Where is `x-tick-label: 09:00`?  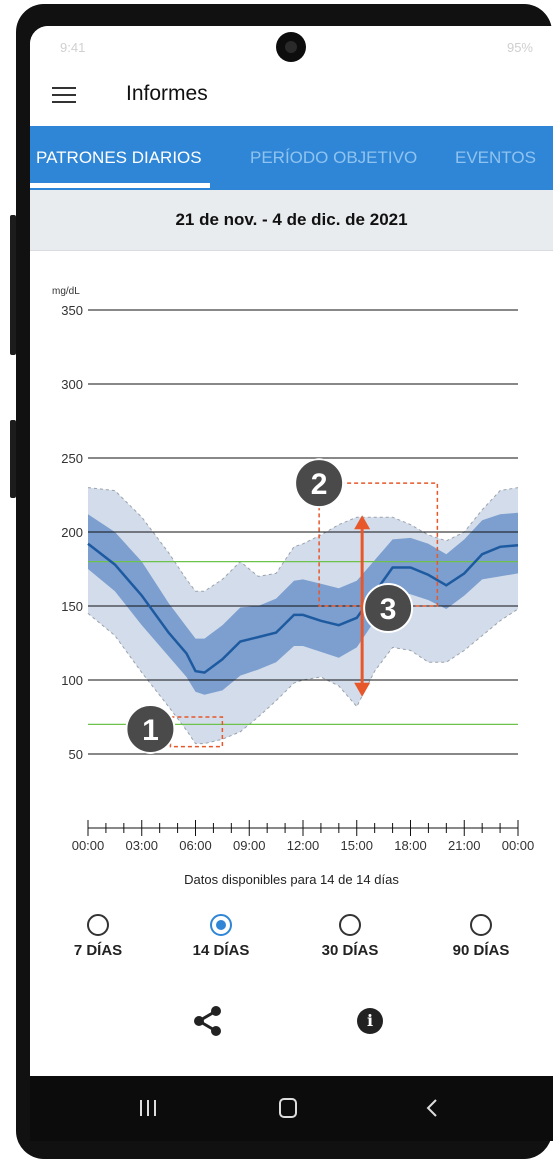
x-tick-label: 09:00 is located at coordinates (249, 845).